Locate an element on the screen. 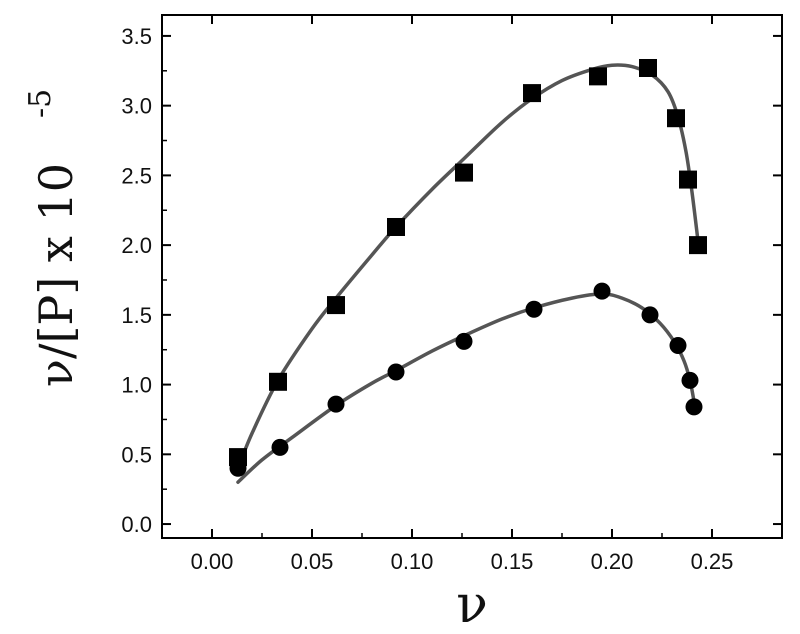 The width and height of the screenshot is (800, 634). y-axis-label-group: ν/[P] x 10 -5 is located at coordinates (53, 238).